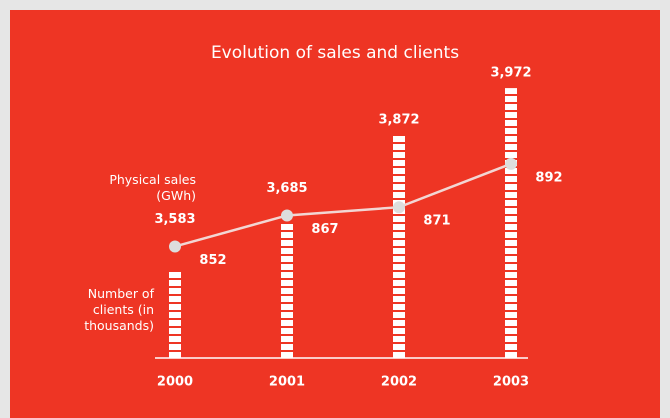 The image size is (670, 418). What do you see at coordinates (398, 119) in the screenshot?
I see `bar-value-label: 3,872` at bounding box center [398, 119].